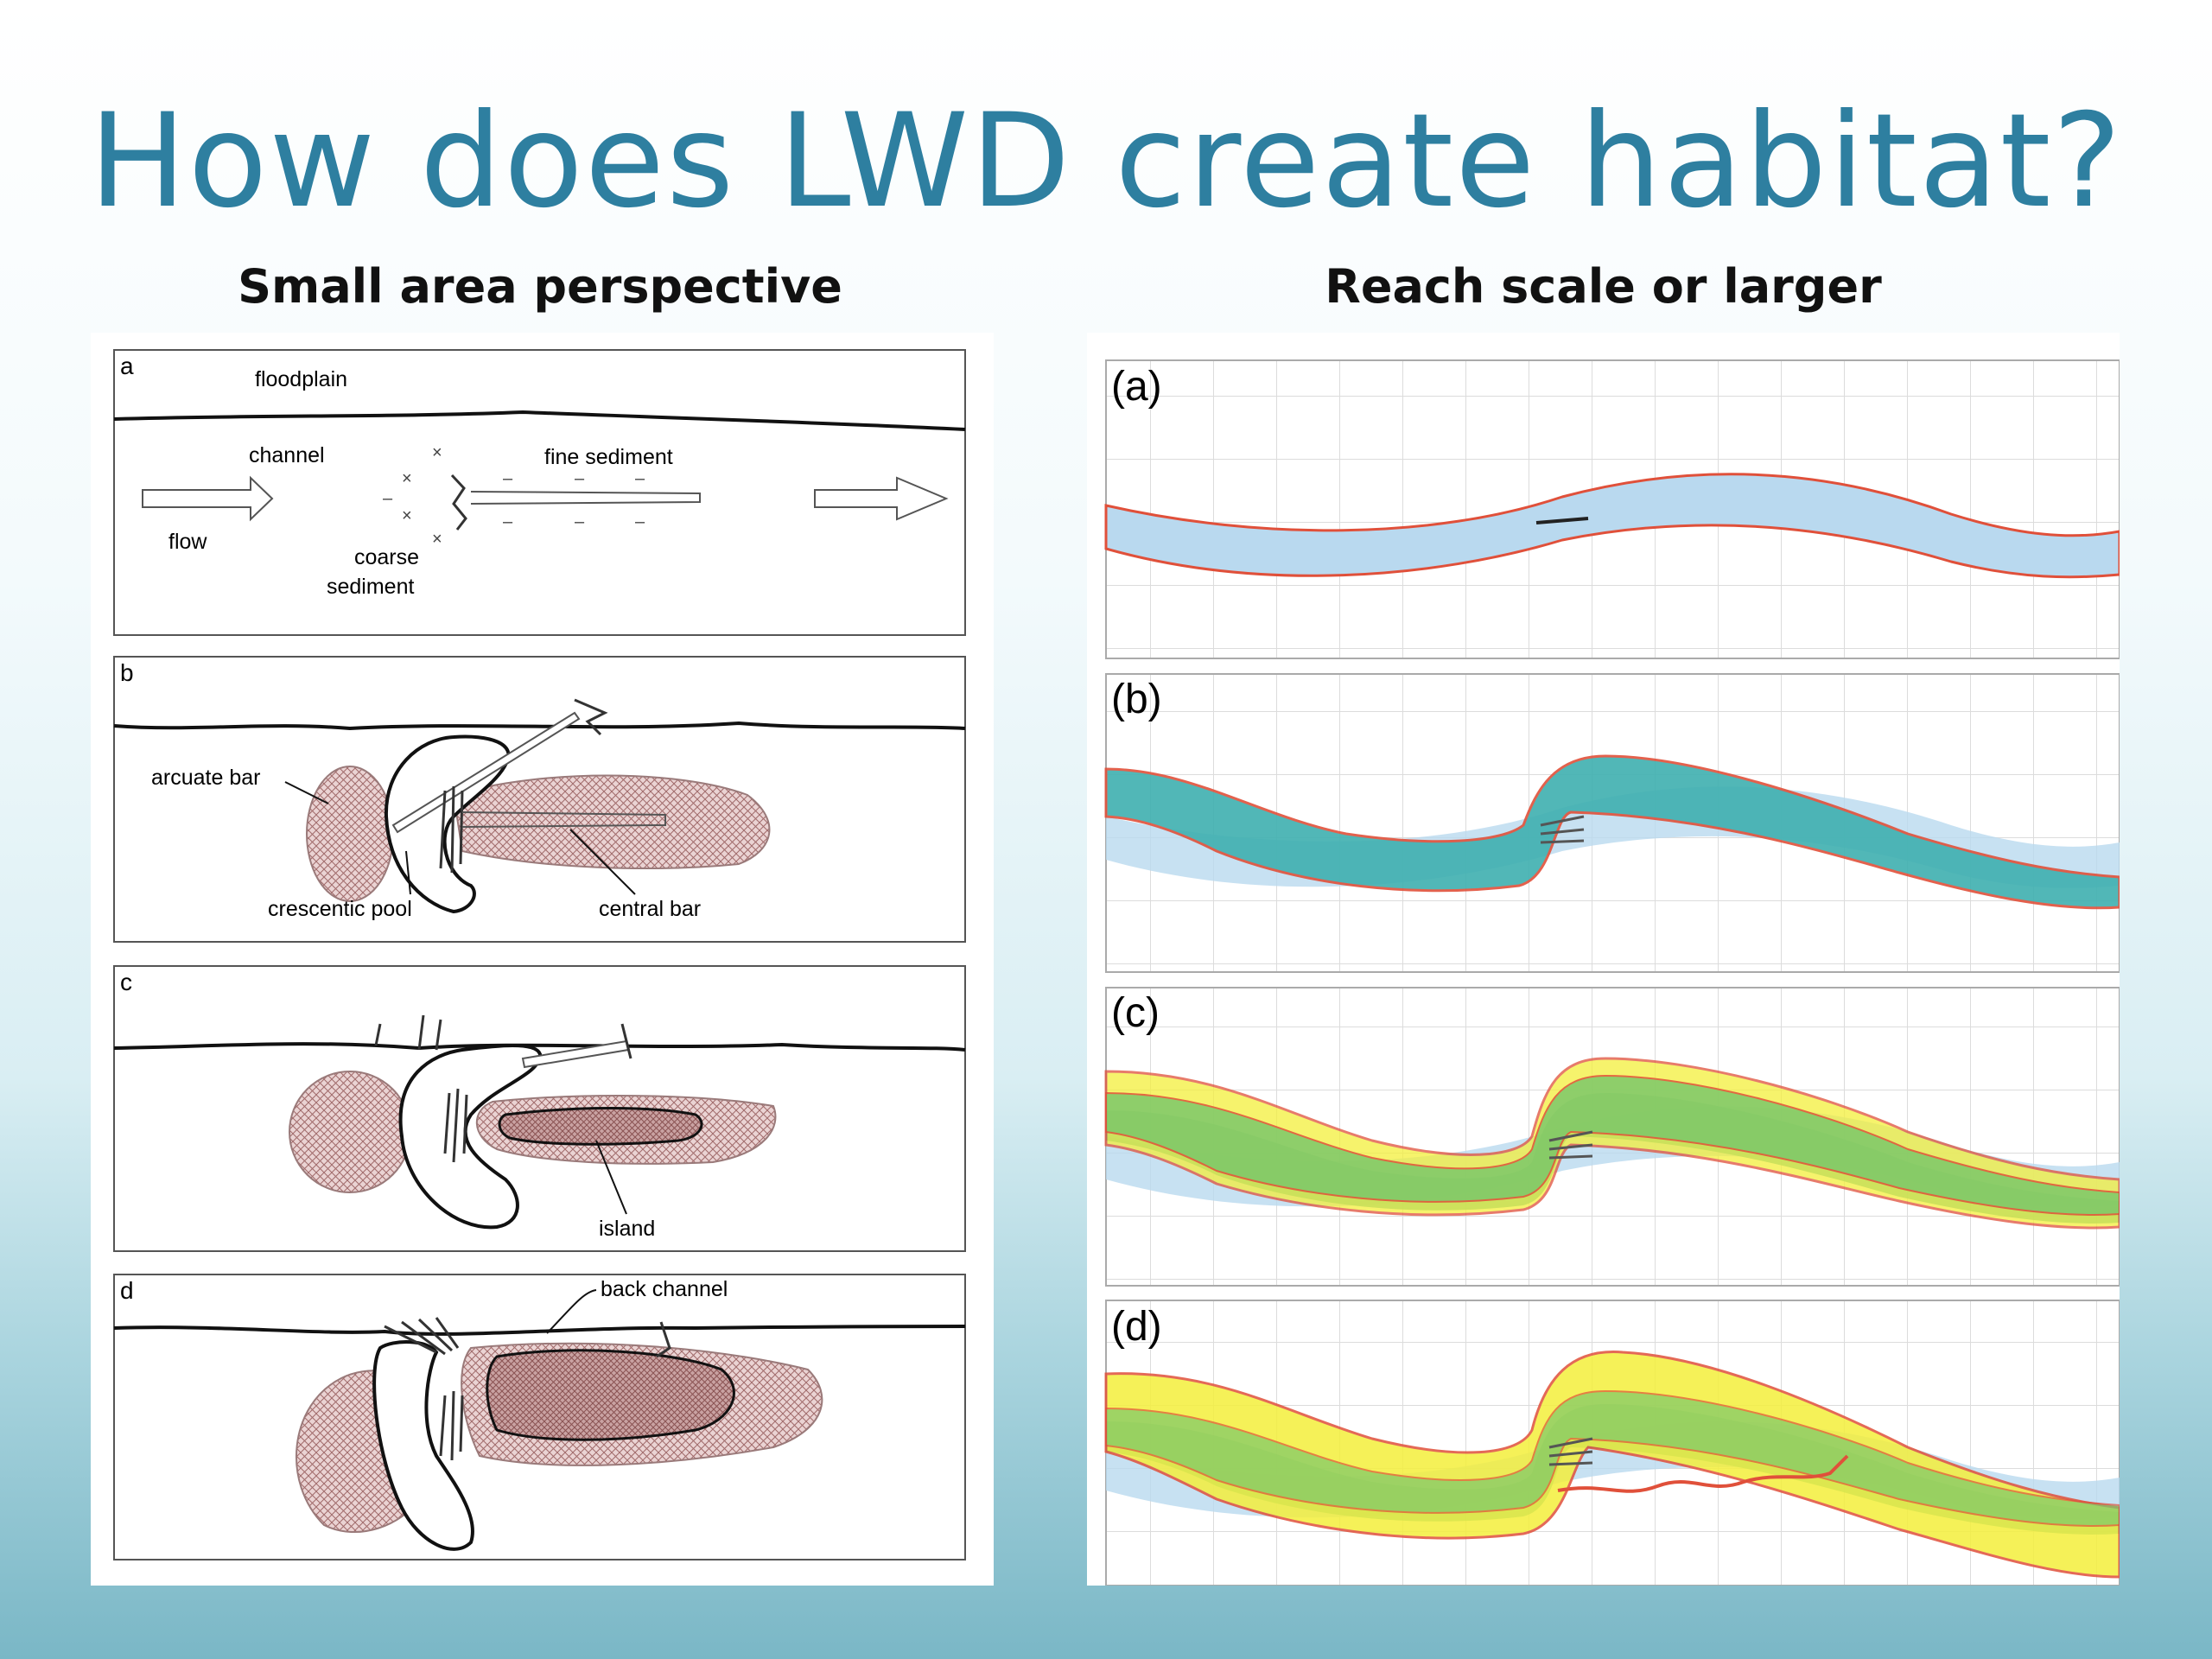 This screenshot has height=1659, width=2212. I want to click on slide-title: How does LWD create habitat?, so click(1106, 161).